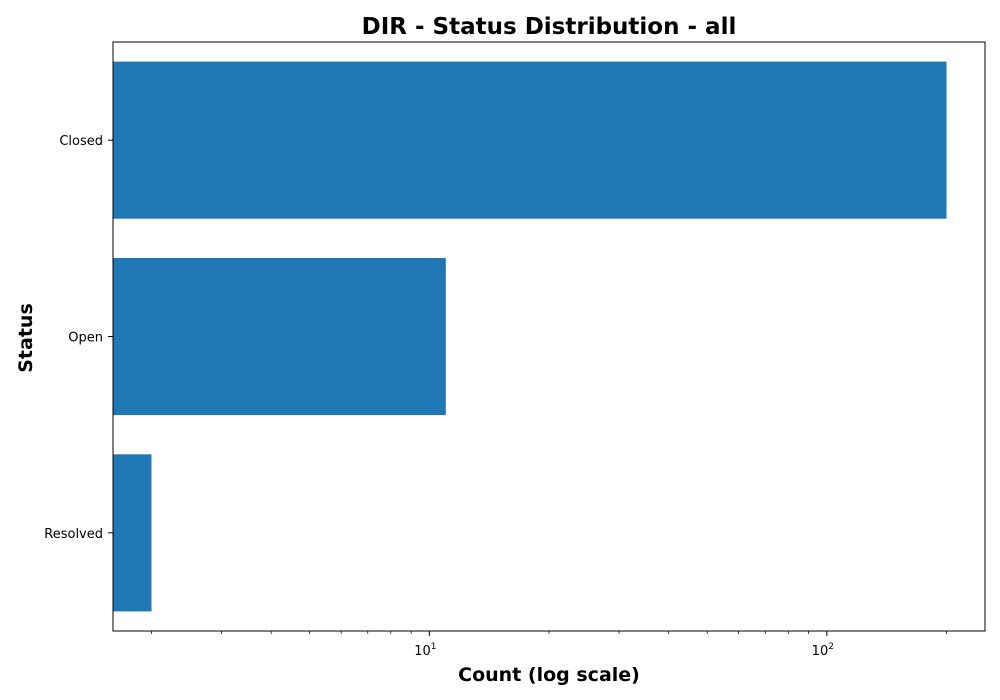 This screenshot has width=1000, height=700. What do you see at coordinates (549, 27) in the screenshot?
I see `chart-title: DIR - Status Distribution - all` at bounding box center [549, 27].